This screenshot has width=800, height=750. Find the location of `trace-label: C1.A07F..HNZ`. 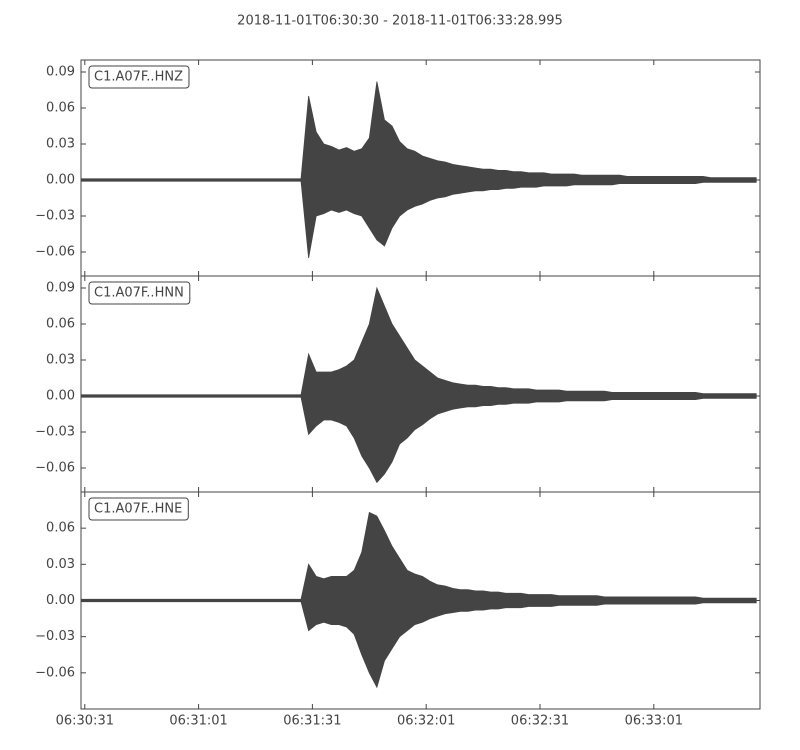

trace-label: C1.A07F..HNZ is located at coordinates (138, 77).